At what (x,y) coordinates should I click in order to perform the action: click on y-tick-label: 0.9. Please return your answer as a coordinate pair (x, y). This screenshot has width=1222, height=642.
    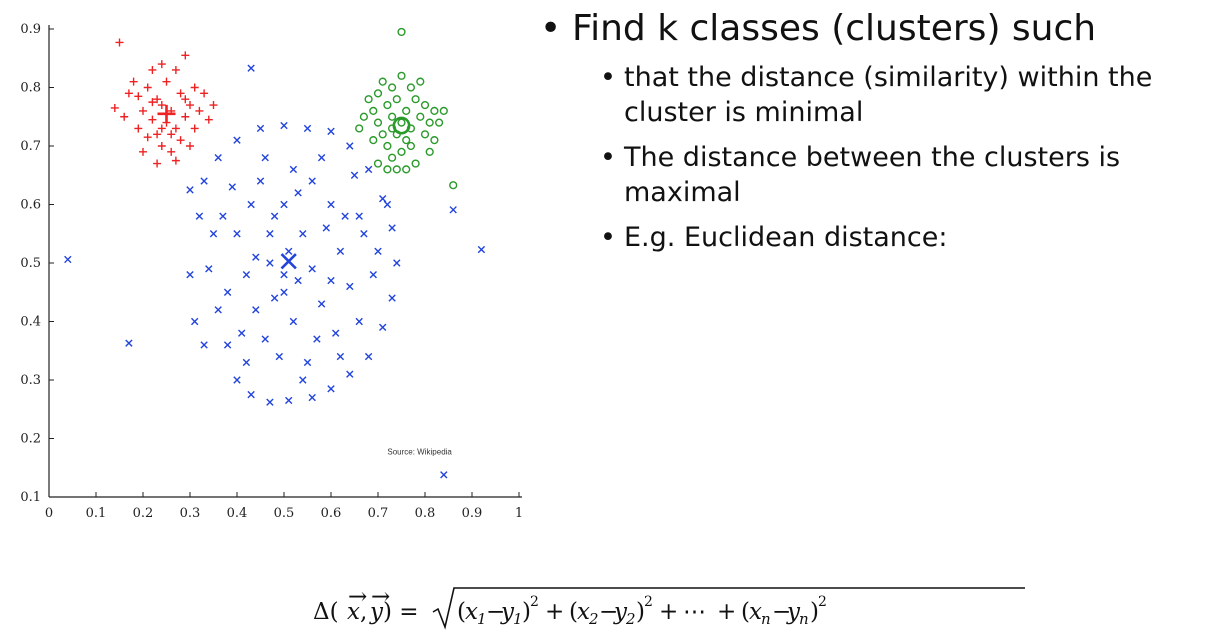
    Looking at the image, I should click on (30, 29).